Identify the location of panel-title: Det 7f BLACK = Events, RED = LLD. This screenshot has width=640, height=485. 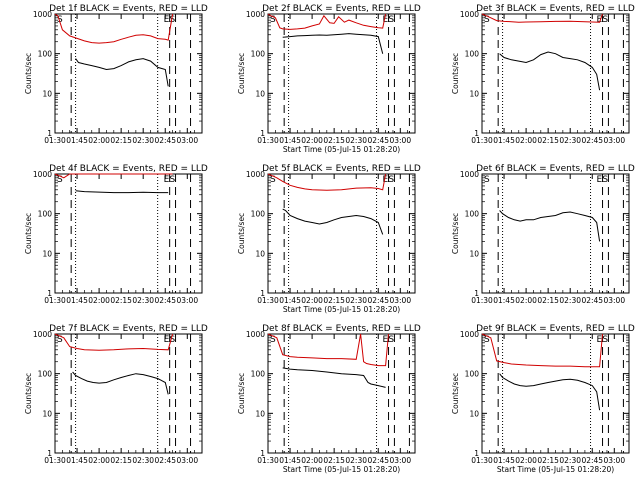
(128, 329).